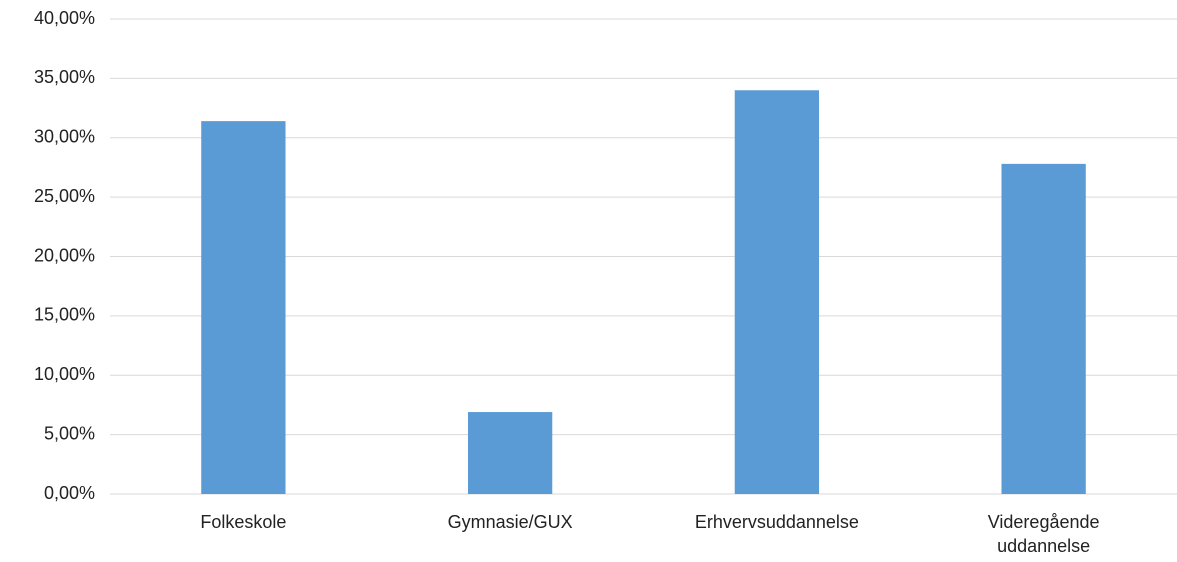 The image size is (1177, 562). What do you see at coordinates (510, 522) in the screenshot?
I see `x-tick-label: Gymnasie/GUX` at bounding box center [510, 522].